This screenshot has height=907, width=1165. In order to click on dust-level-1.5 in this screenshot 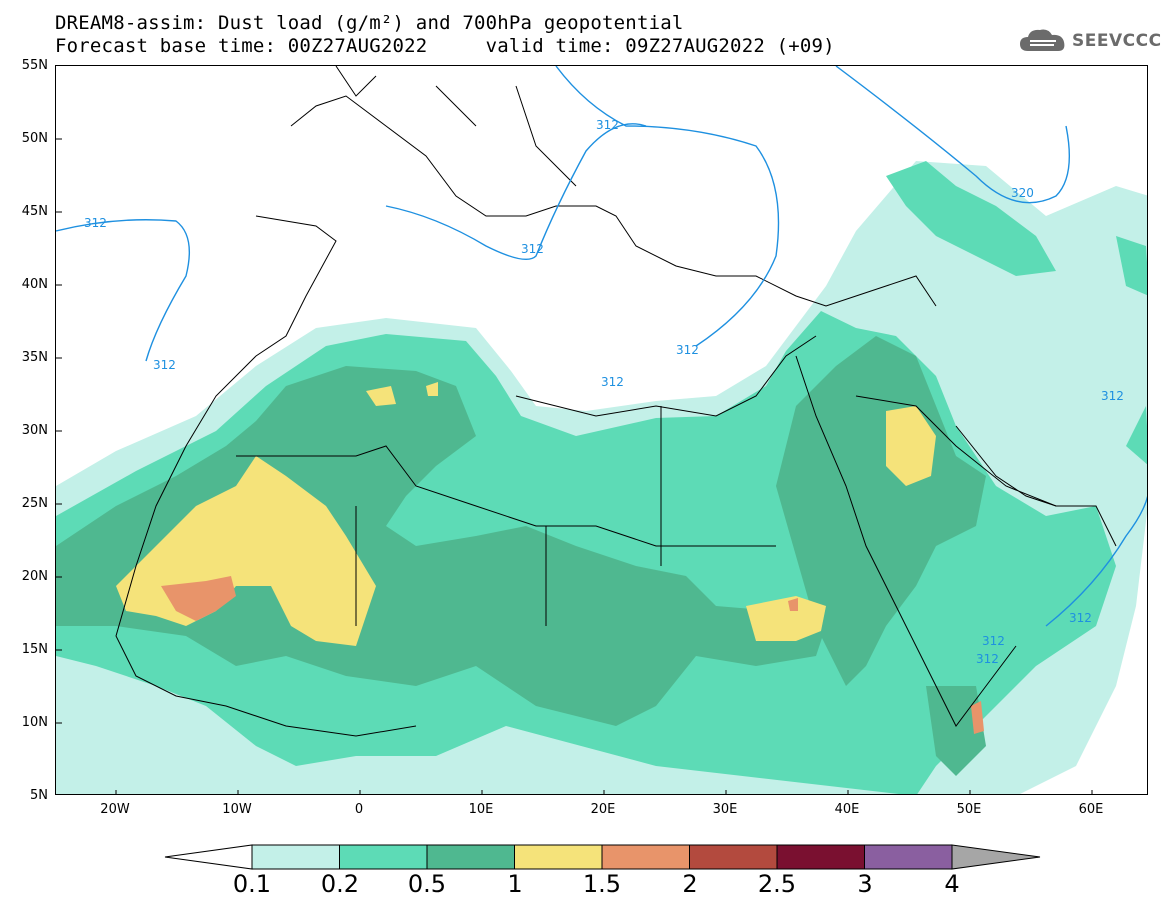, I will do `click(572, 655)`.